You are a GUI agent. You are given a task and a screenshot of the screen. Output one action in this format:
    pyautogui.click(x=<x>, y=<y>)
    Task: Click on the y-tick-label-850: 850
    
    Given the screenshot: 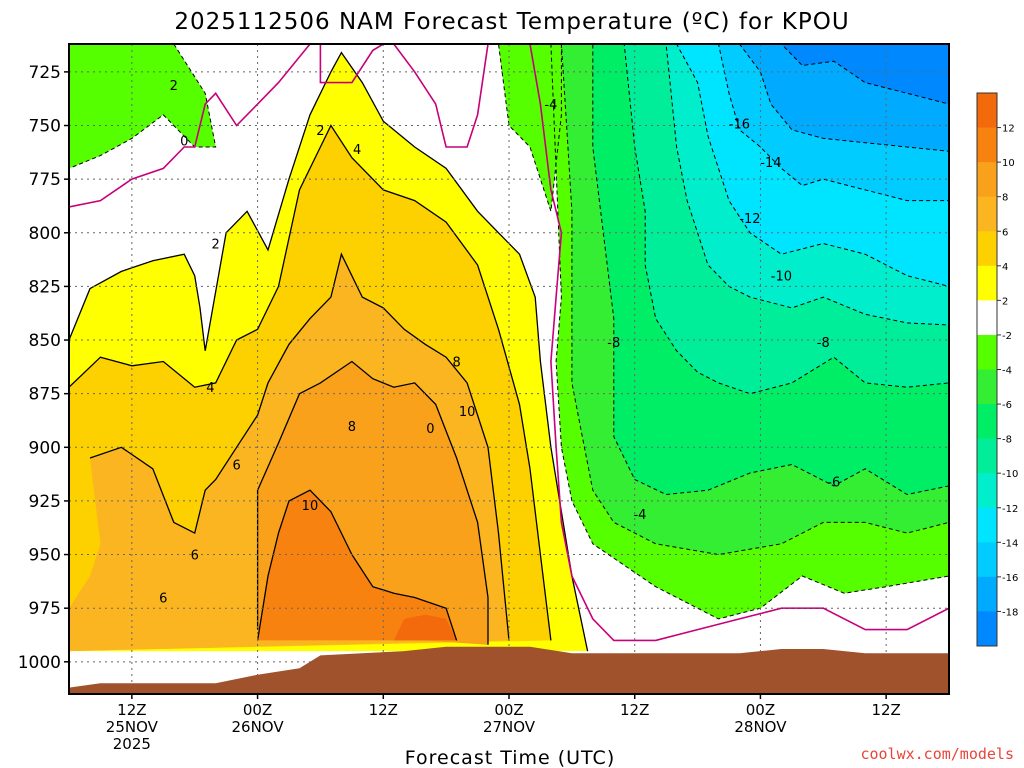 What is the action you would take?
    pyautogui.click(x=45, y=341)
    